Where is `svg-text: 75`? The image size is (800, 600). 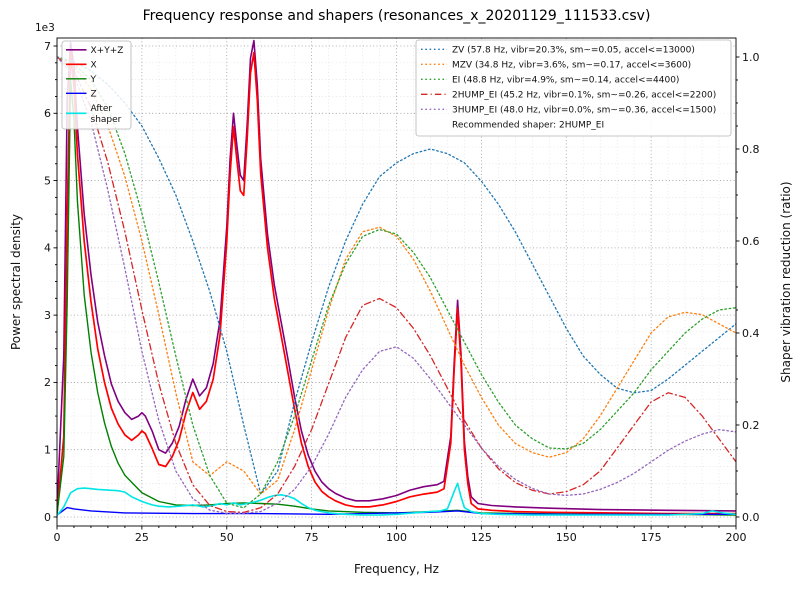 svg-text: 75 is located at coordinates (312, 537).